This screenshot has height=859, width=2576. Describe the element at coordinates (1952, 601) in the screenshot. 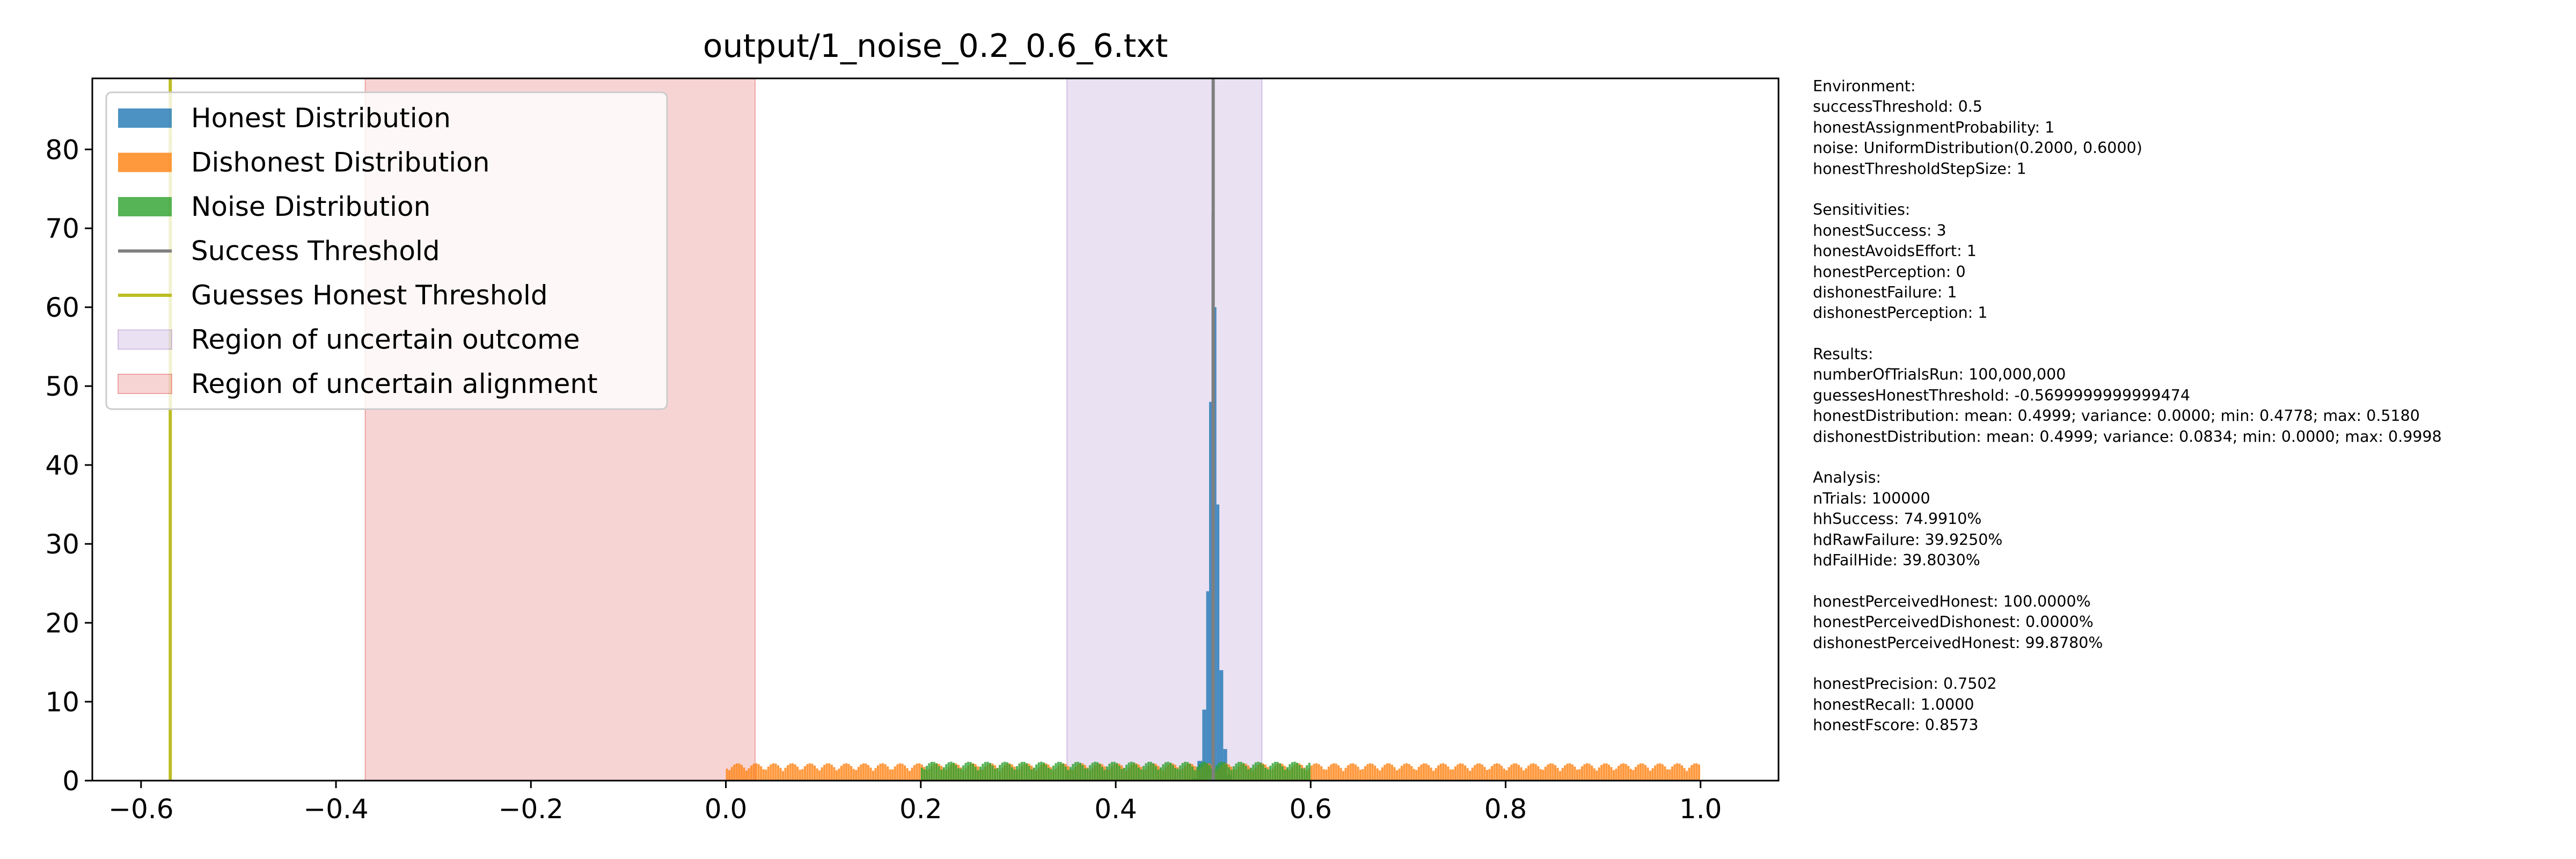

I see `info-line: honestPerceivedHonest: 100.0000%` at that location.